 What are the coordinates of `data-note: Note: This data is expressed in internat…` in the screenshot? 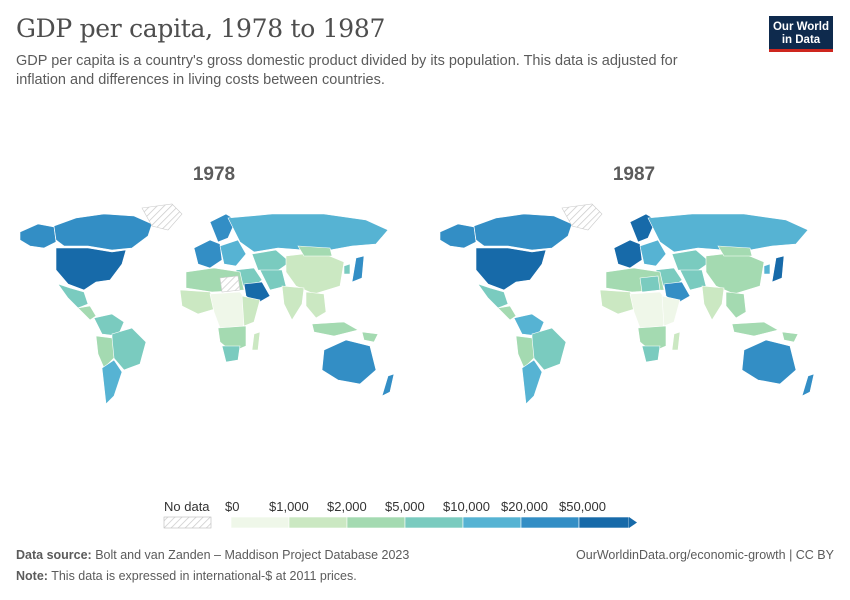 It's located at (186, 576).